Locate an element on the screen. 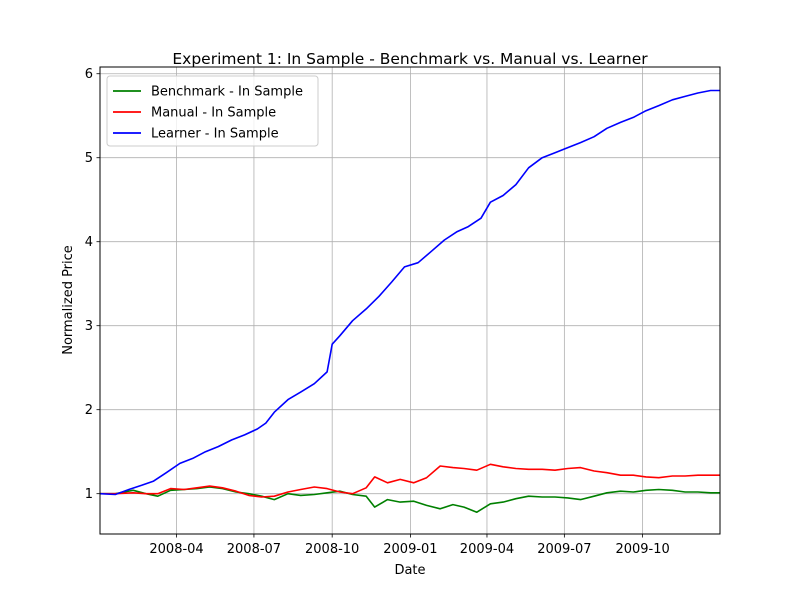 The height and width of the screenshot is (600, 800). legend-box is located at coordinates (212, 111).